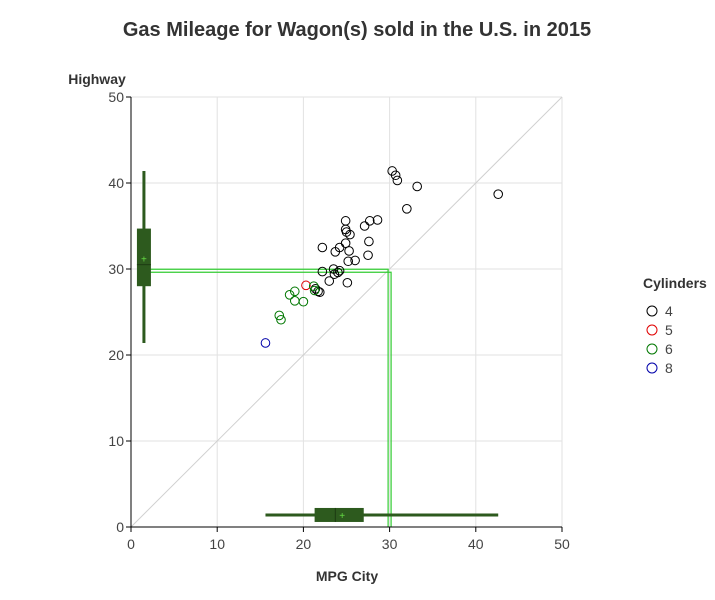 This screenshot has width=715, height=600. I want to click on legend-label-5: 5, so click(669, 330).